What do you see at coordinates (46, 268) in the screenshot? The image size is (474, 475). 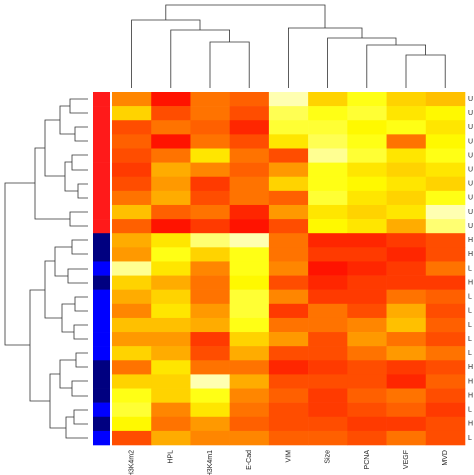 I see `row-dendrogram` at bounding box center [46, 268].